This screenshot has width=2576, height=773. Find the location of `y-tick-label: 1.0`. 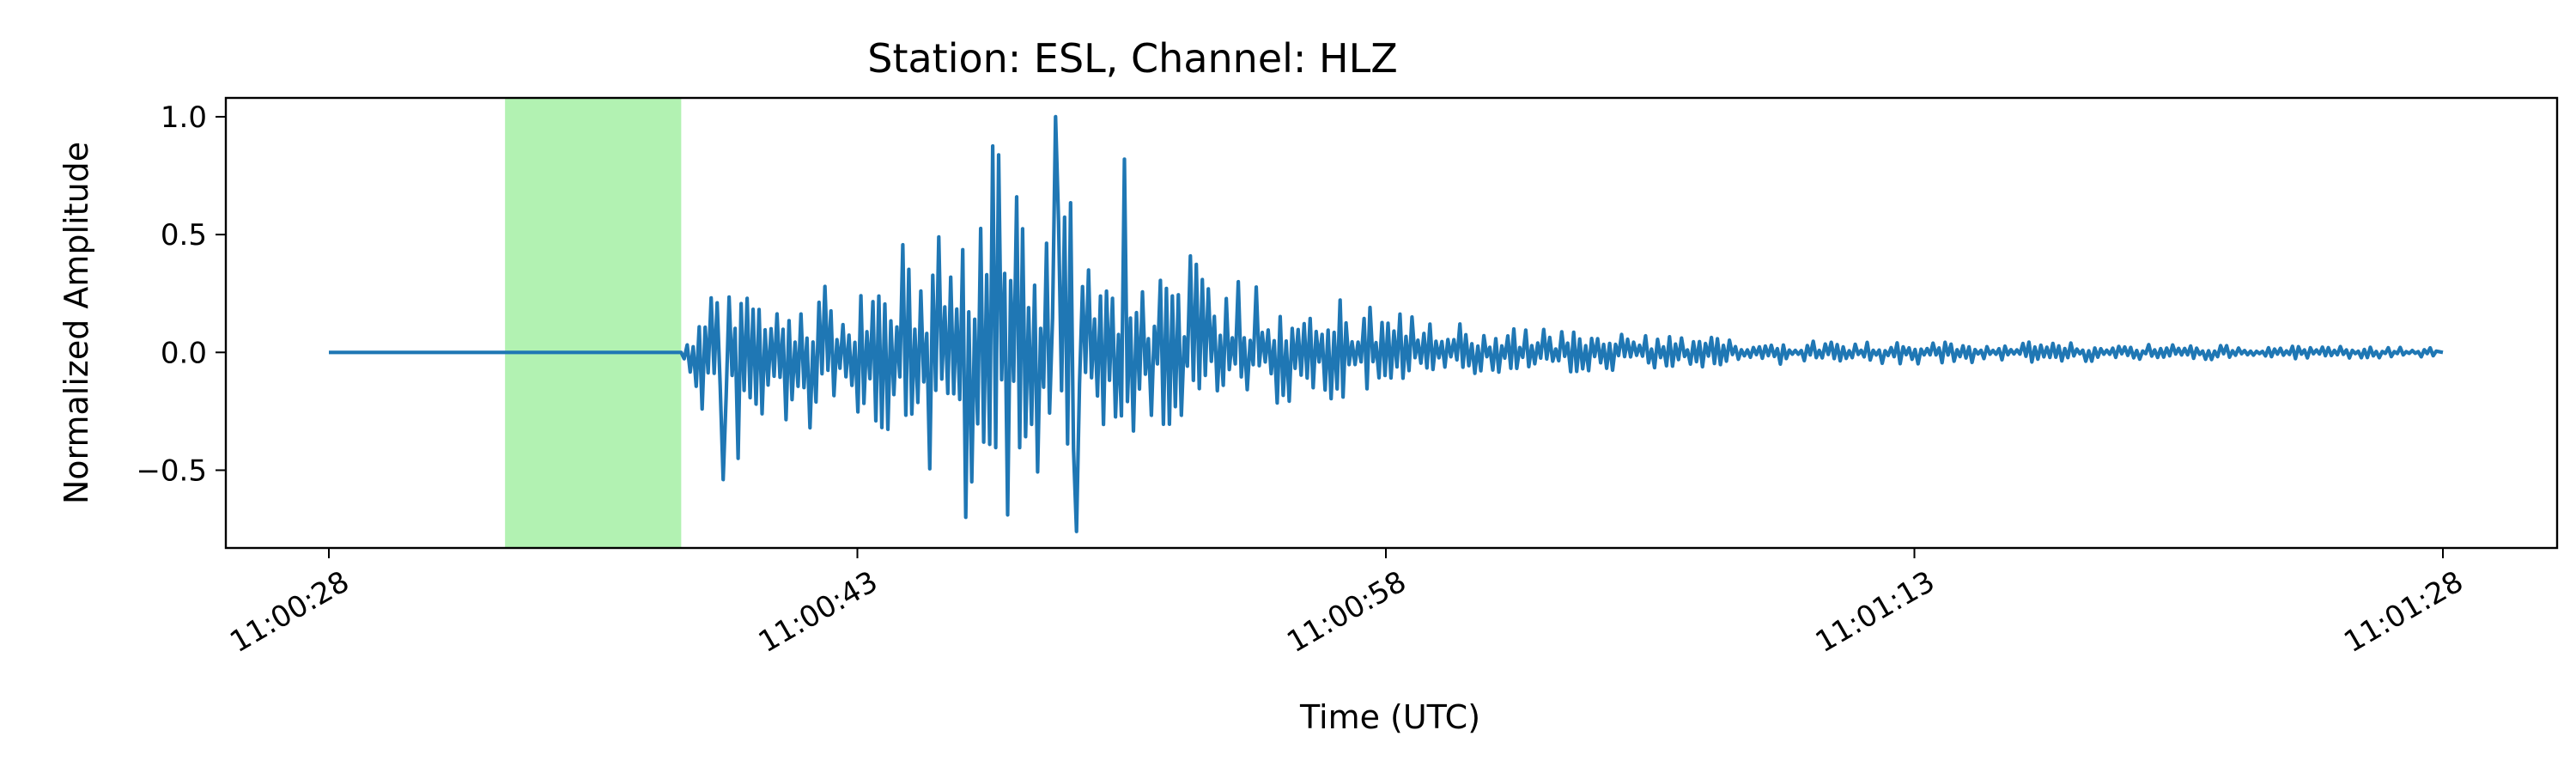

y-tick-label: 1.0 is located at coordinates (184, 117).